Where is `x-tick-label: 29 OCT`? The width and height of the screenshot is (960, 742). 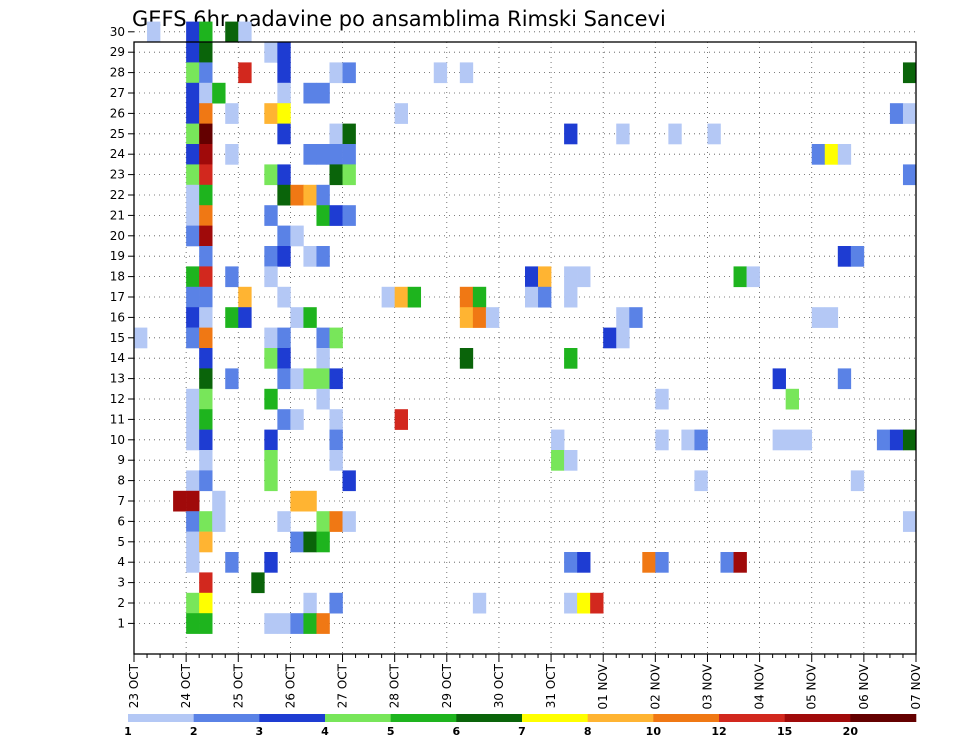
x-tick-label: 29 OCT is located at coordinates (447, 685).